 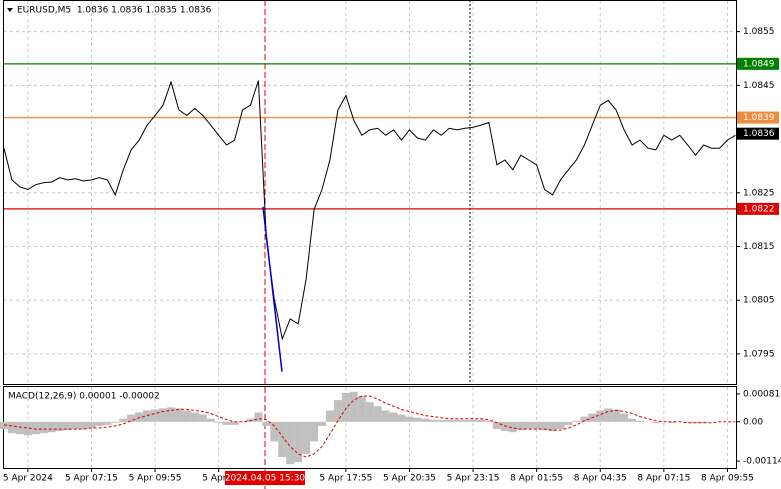 I want to click on last-price-label: 1.0836, so click(x=759, y=134).